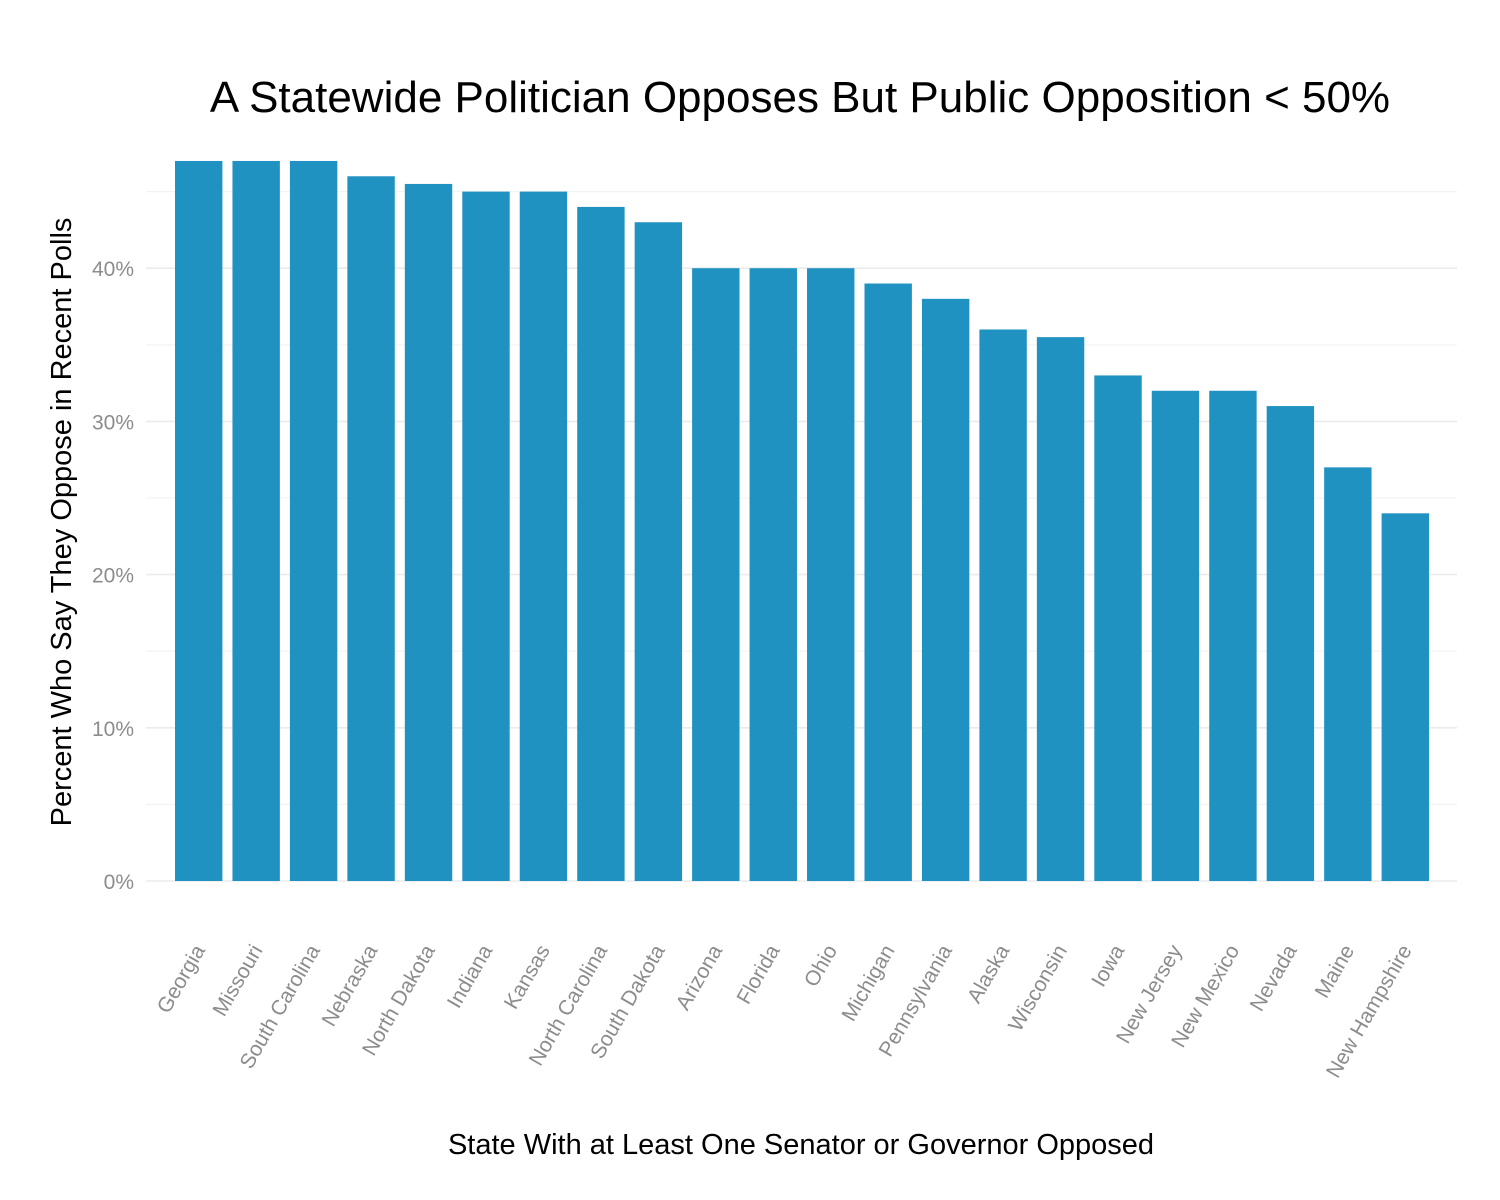  What do you see at coordinates (470, 976) in the screenshot?
I see `x-tick-label: Indiana` at bounding box center [470, 976].